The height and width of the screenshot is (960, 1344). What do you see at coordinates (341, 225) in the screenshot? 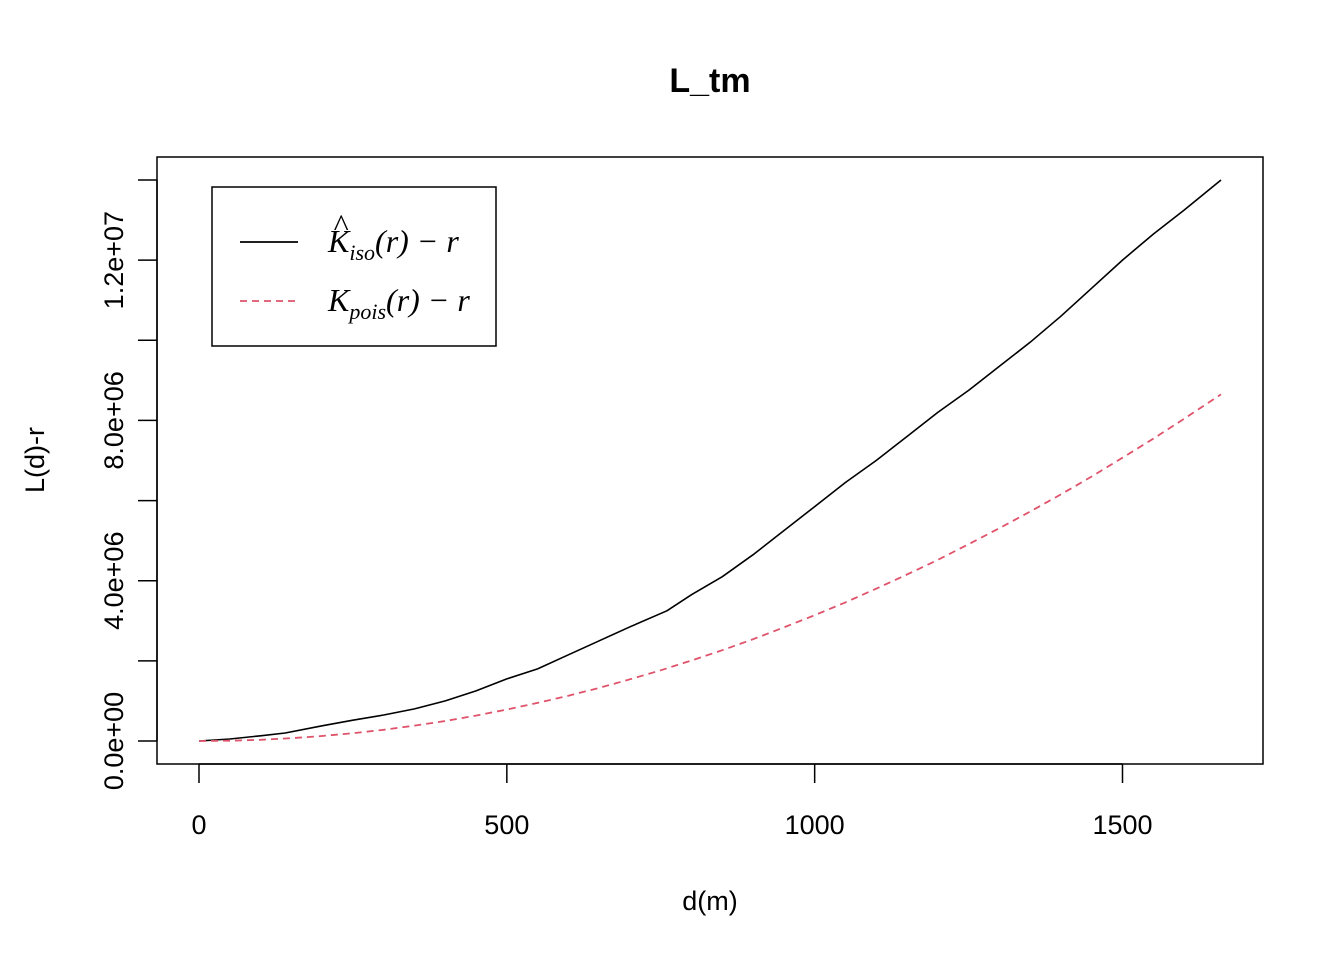
I see `legend-hat: ^` at bounding box center [341, 225].